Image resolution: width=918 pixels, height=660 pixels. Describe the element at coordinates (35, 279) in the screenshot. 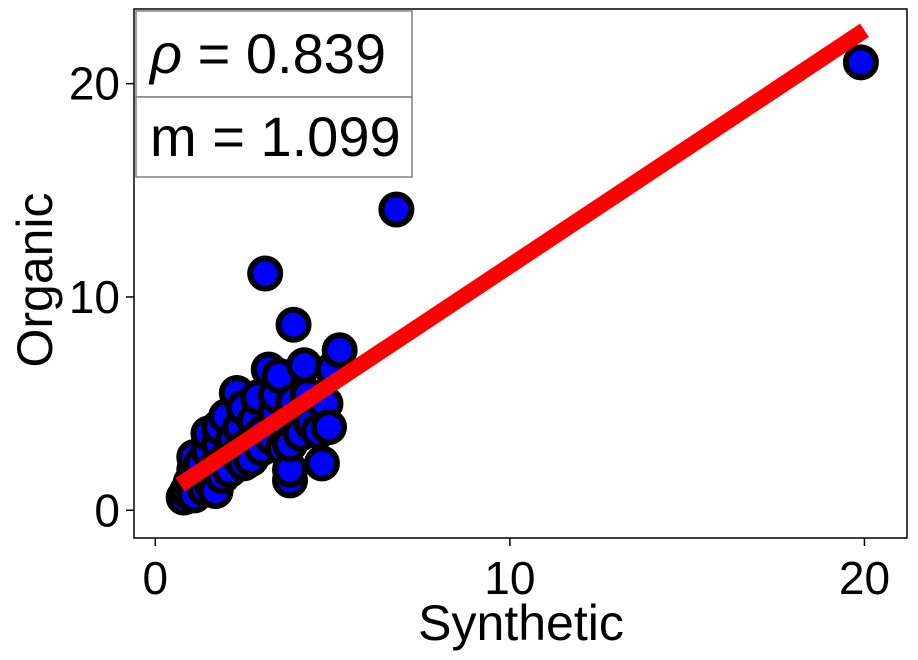

I see `y-axis-label: Organic` at that location.